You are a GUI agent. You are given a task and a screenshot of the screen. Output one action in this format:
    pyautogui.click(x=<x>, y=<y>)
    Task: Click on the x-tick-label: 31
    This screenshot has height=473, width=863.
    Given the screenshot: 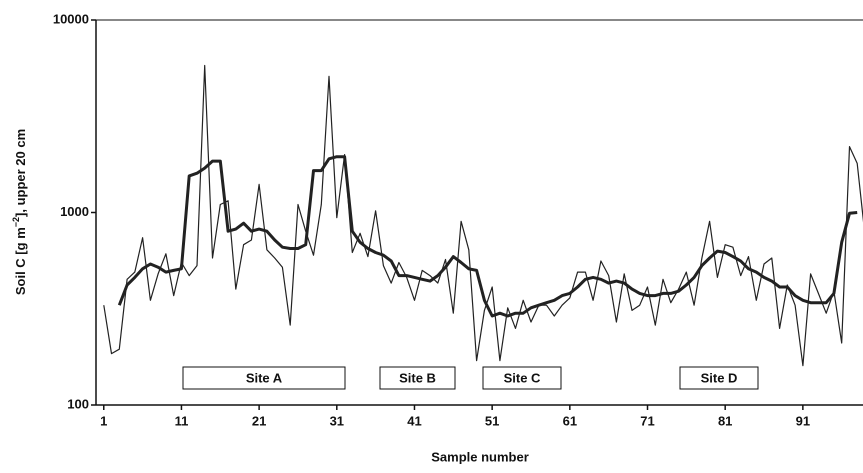 What is the action you would take?
    pyautogui.click(x=337, y=420)
    